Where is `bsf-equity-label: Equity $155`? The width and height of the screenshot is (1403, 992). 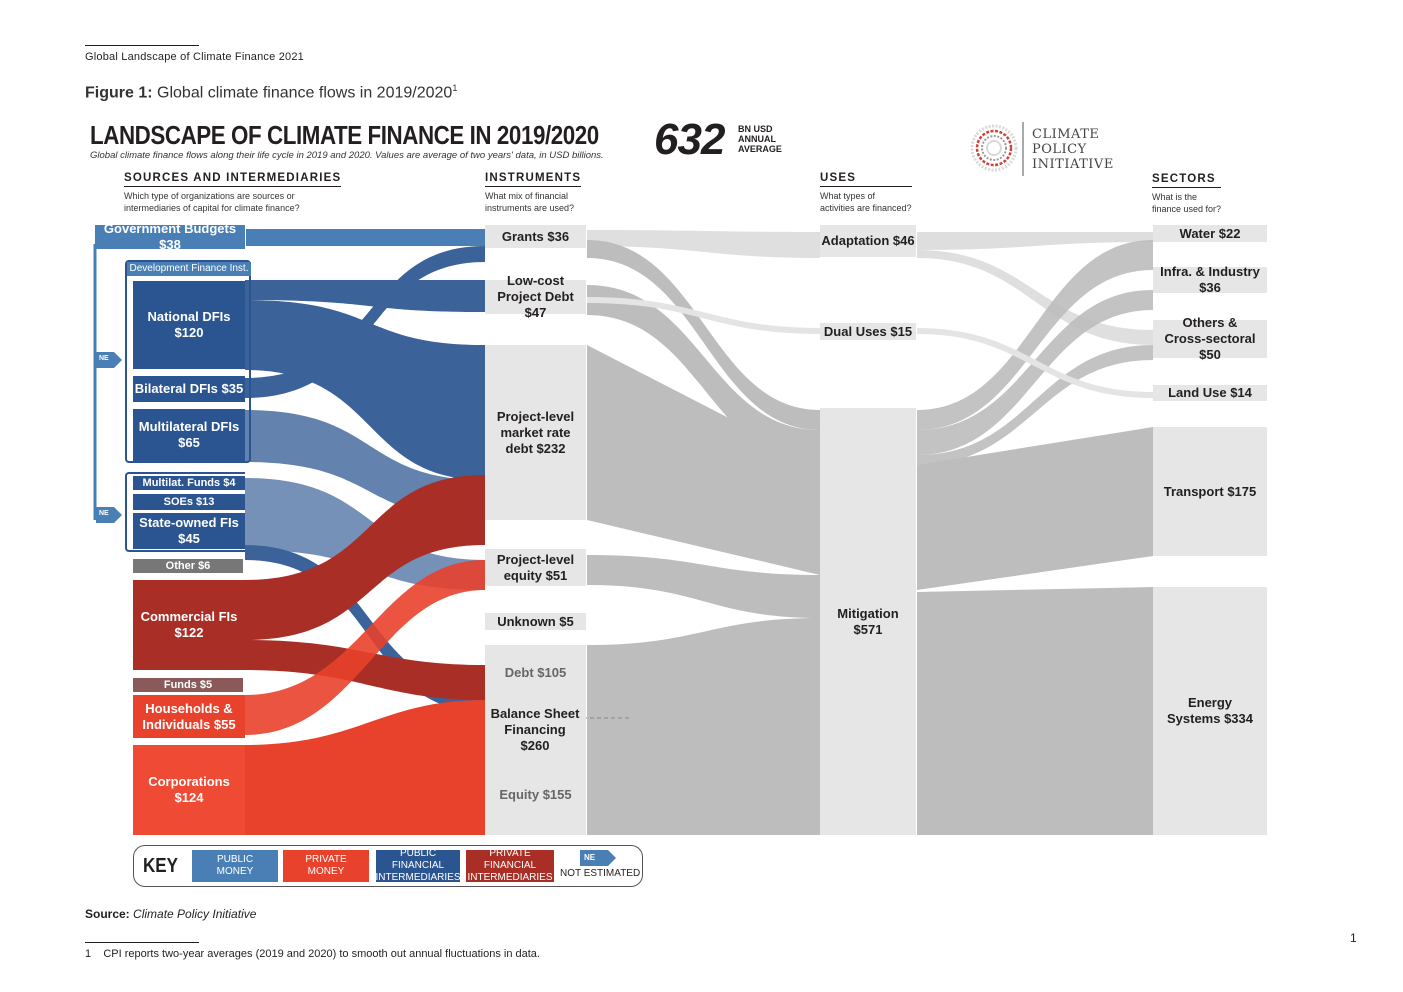 bsf-equity-label: Equity $155 is located at coordinates (535, 794).